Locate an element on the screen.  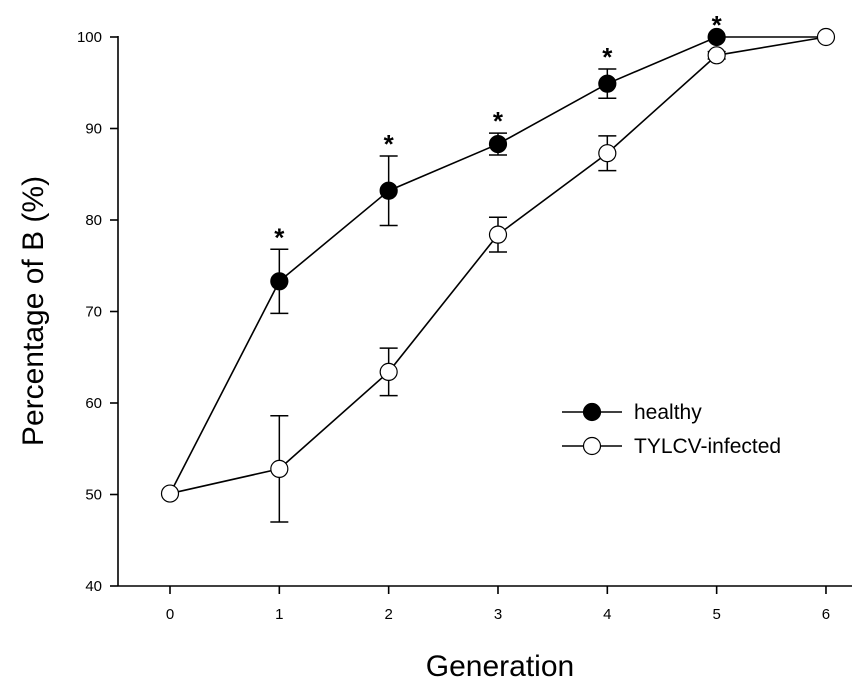
y-tick-label: 50 is located at coordinates (93, 495).